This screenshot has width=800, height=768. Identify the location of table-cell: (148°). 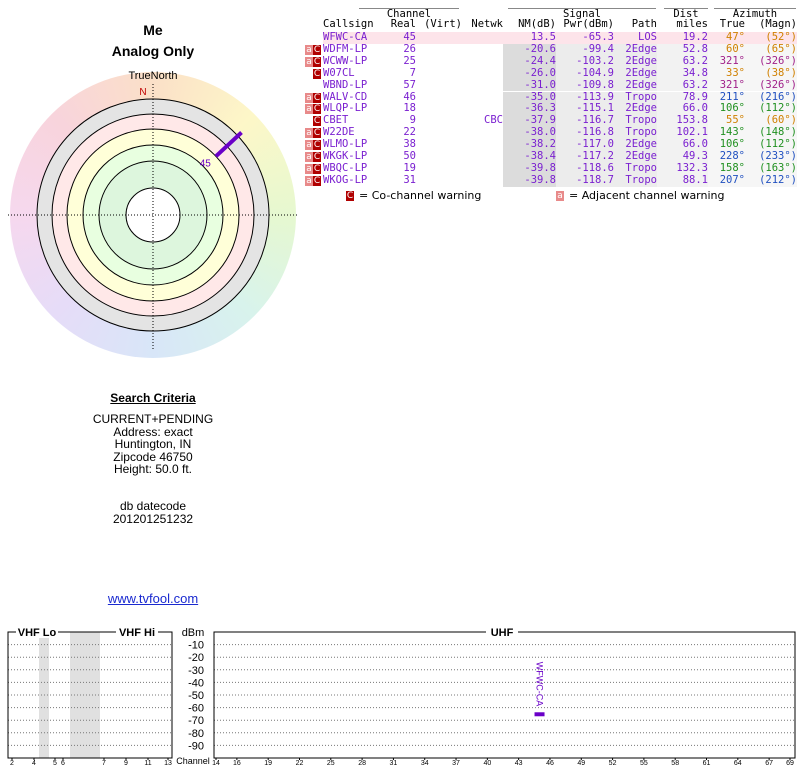
(771, 133).